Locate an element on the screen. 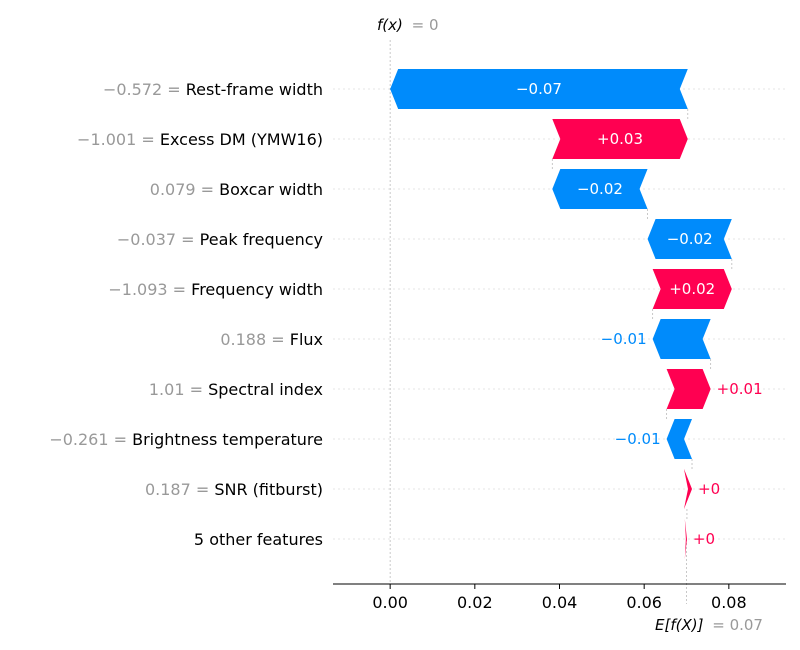  feature-value: −1.001 = is located at coordinates (118, 139).